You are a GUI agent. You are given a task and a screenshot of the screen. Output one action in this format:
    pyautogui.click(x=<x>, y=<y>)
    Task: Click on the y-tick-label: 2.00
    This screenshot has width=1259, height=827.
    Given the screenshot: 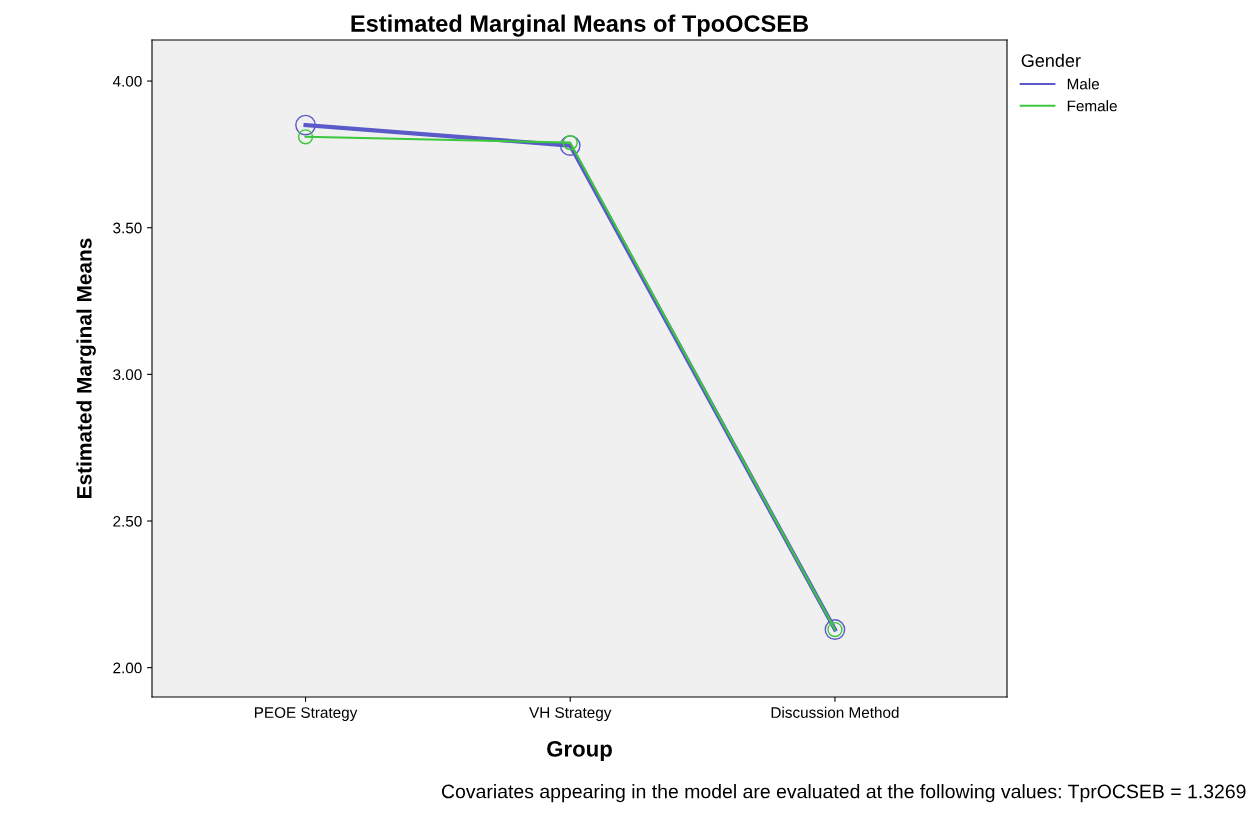 What is the action you would take?
    pyautogui.click(x=127, y=668)
    